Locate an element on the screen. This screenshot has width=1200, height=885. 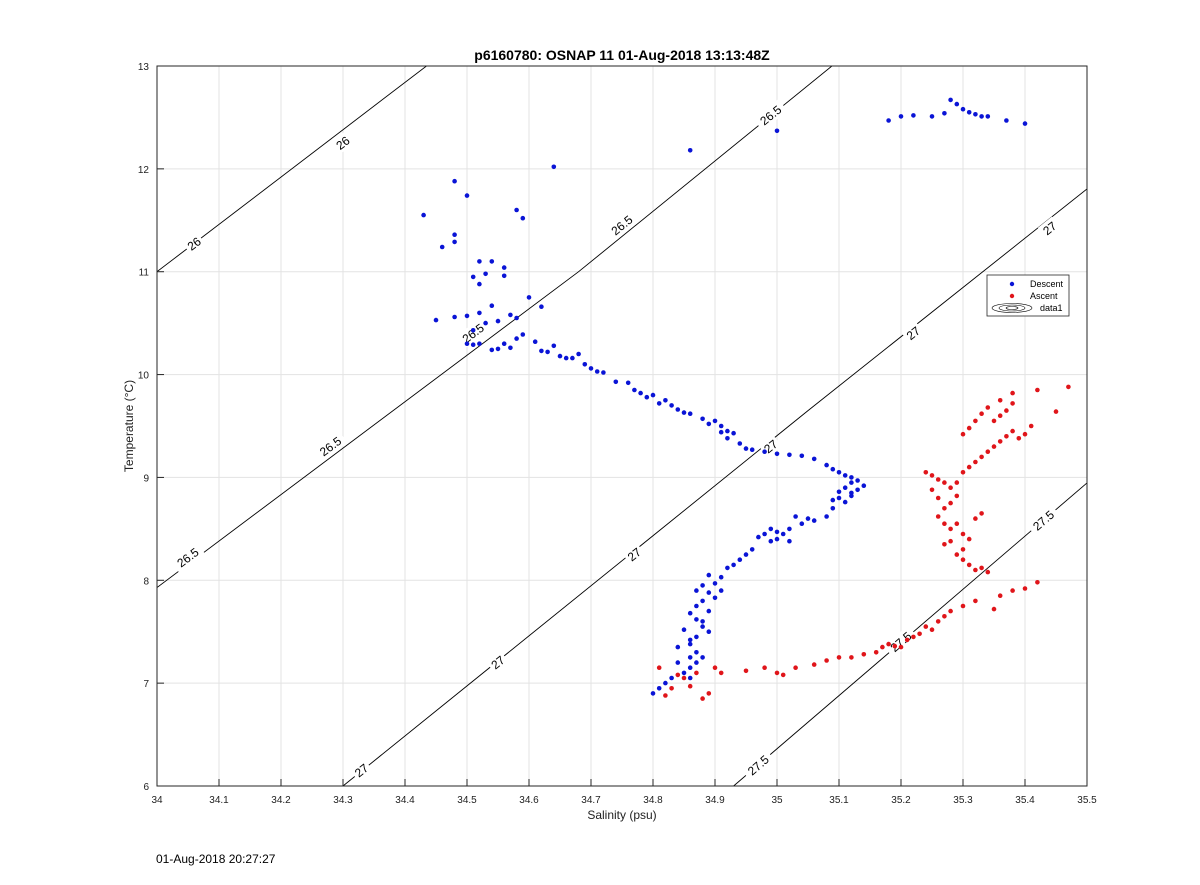
legend-contour-icon is located at coordinates (1012, 308).